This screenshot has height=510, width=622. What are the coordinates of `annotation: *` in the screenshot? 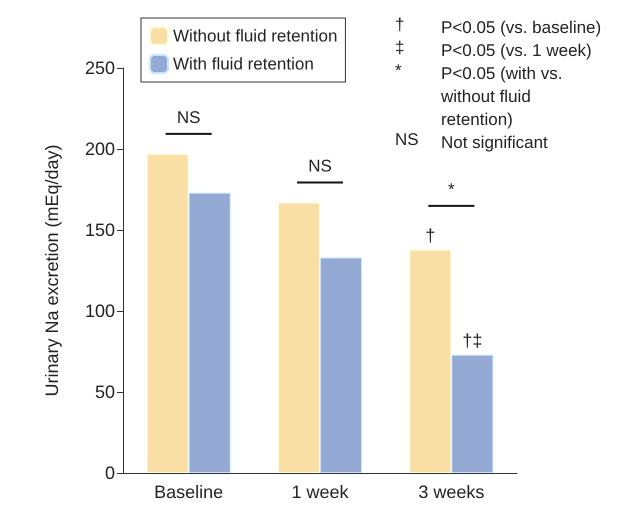 It's located at (452, 189).